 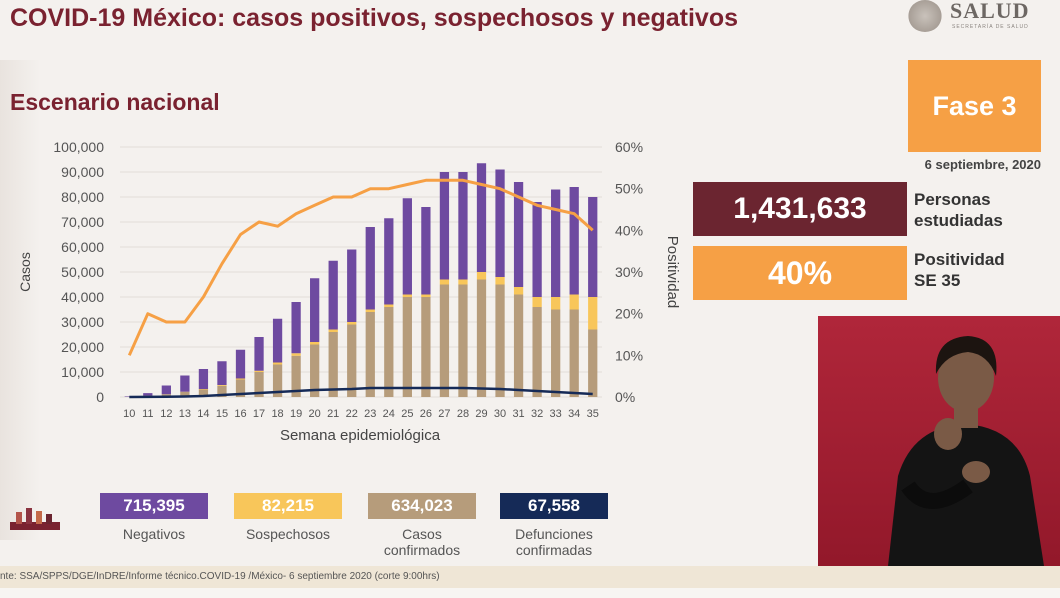 What do you see at coordinates (222, 414) in the screenshot?
I see `x-tick-label: 15` at bounding box center [222, 414].